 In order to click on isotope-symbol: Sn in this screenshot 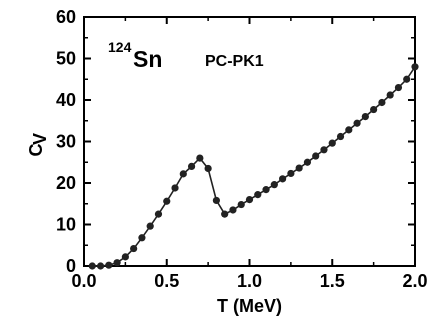, I will do `click(147, 59)`.